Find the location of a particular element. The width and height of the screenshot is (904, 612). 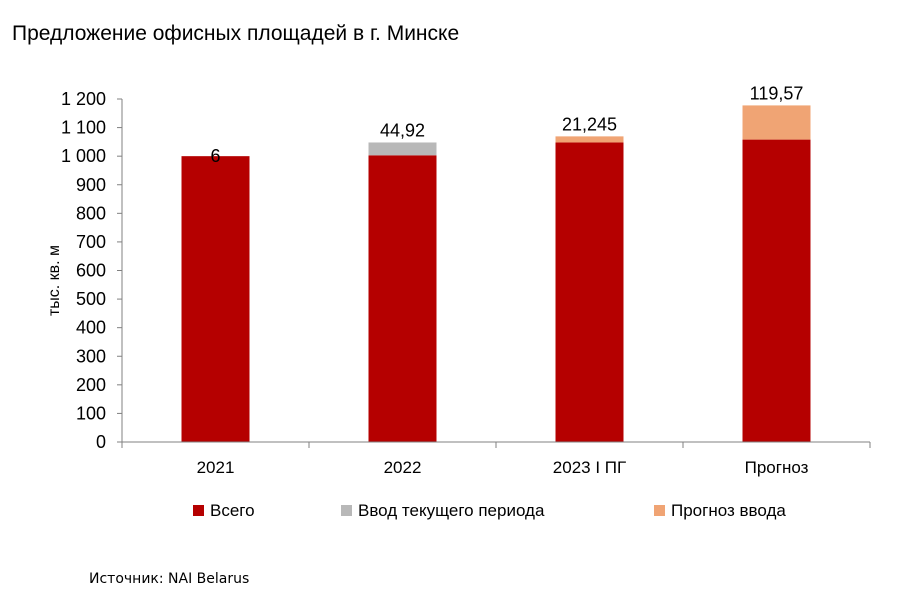

data-label: 119,57 is located at coordinates (777, 93).